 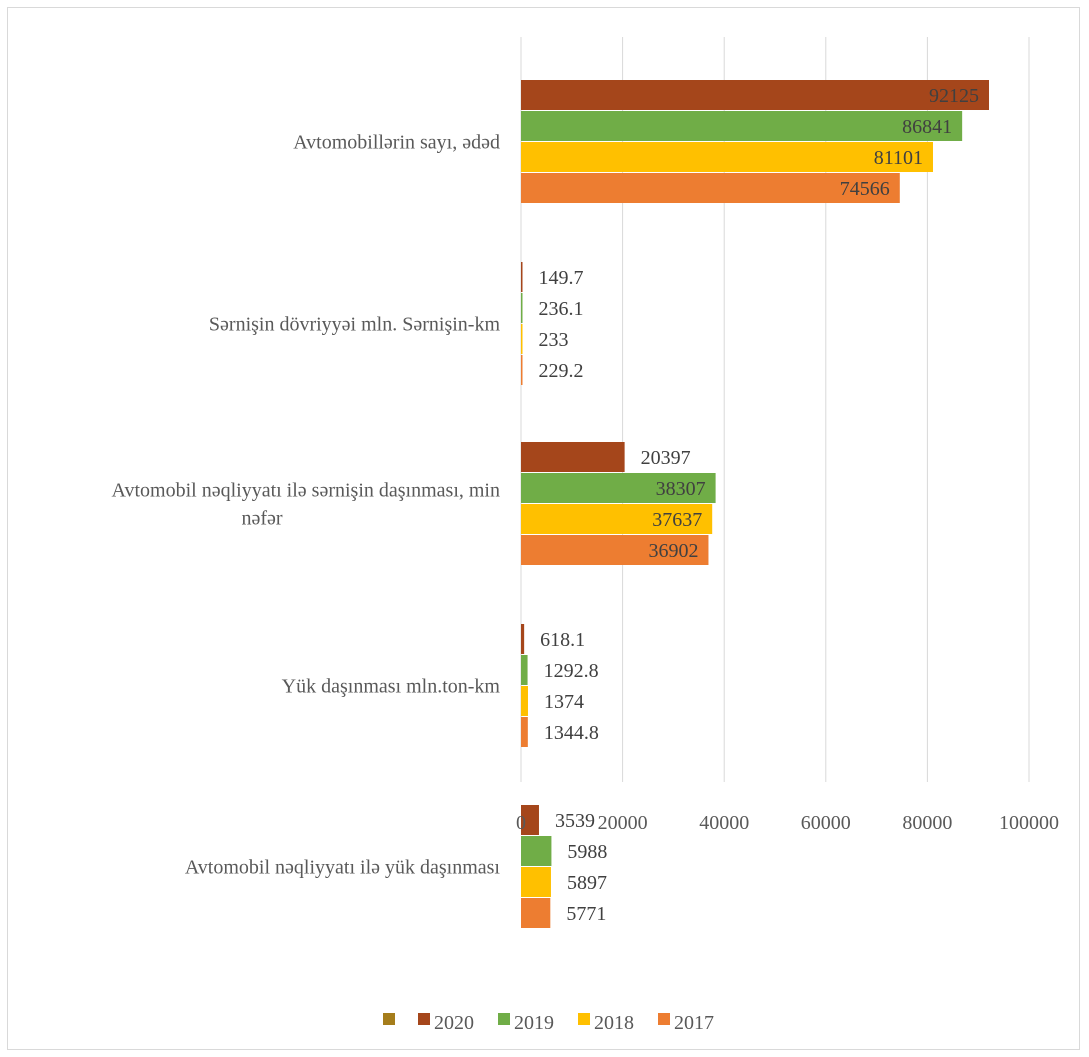 What do you see at coordinates (587, 852) in the screenshot?
I see `data-label: 5988` at bounding box center [587, 852].